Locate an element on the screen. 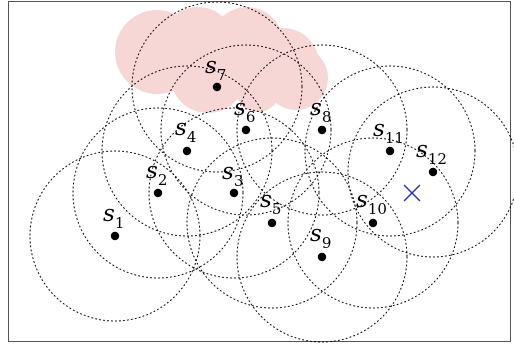 This screenshot has height=345, width=514. sensor-node-s11 is located at coordinates (390, 151).